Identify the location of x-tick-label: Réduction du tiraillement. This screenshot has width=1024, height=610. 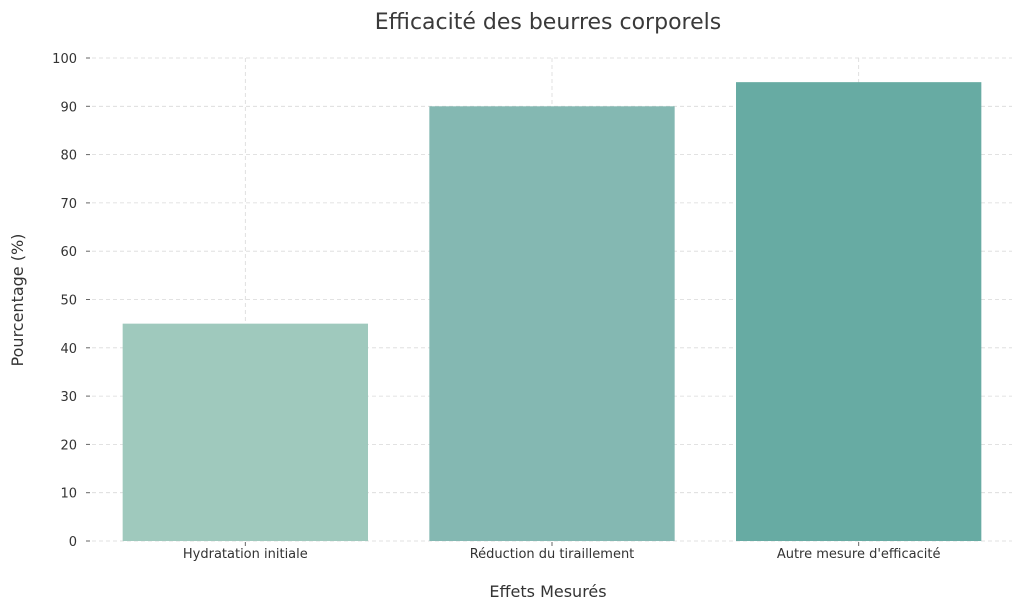
(552, 554).